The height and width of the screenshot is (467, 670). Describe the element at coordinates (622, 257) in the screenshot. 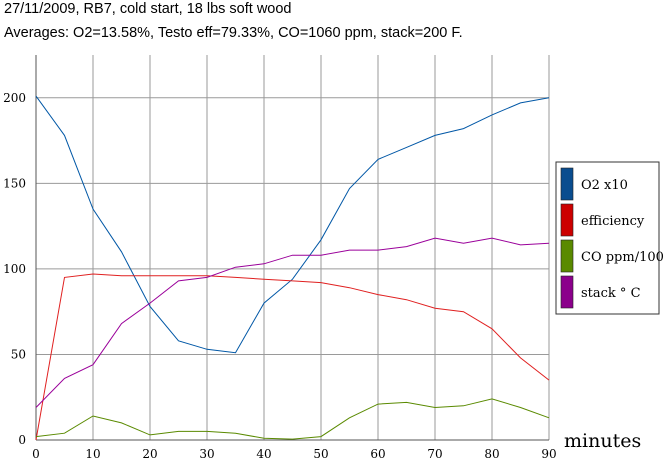

I see `legend-label: CO ppm/100` at that location.